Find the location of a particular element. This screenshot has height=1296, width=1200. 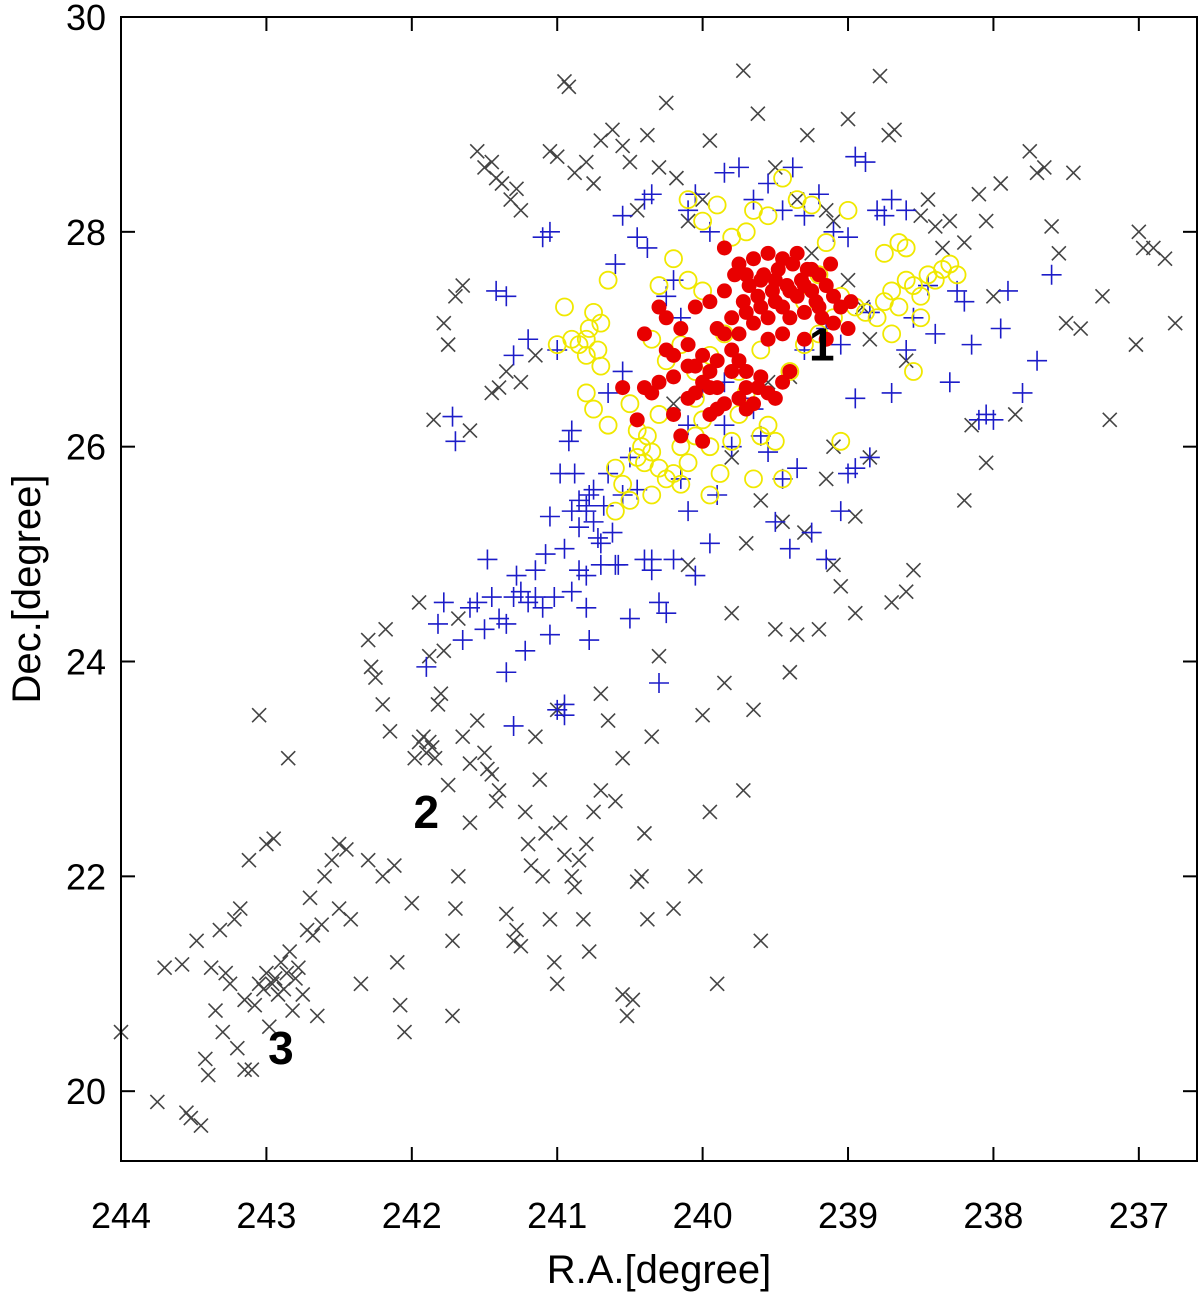

y-axis-title: Dec.[degree] is located at coordinates (27, 588).